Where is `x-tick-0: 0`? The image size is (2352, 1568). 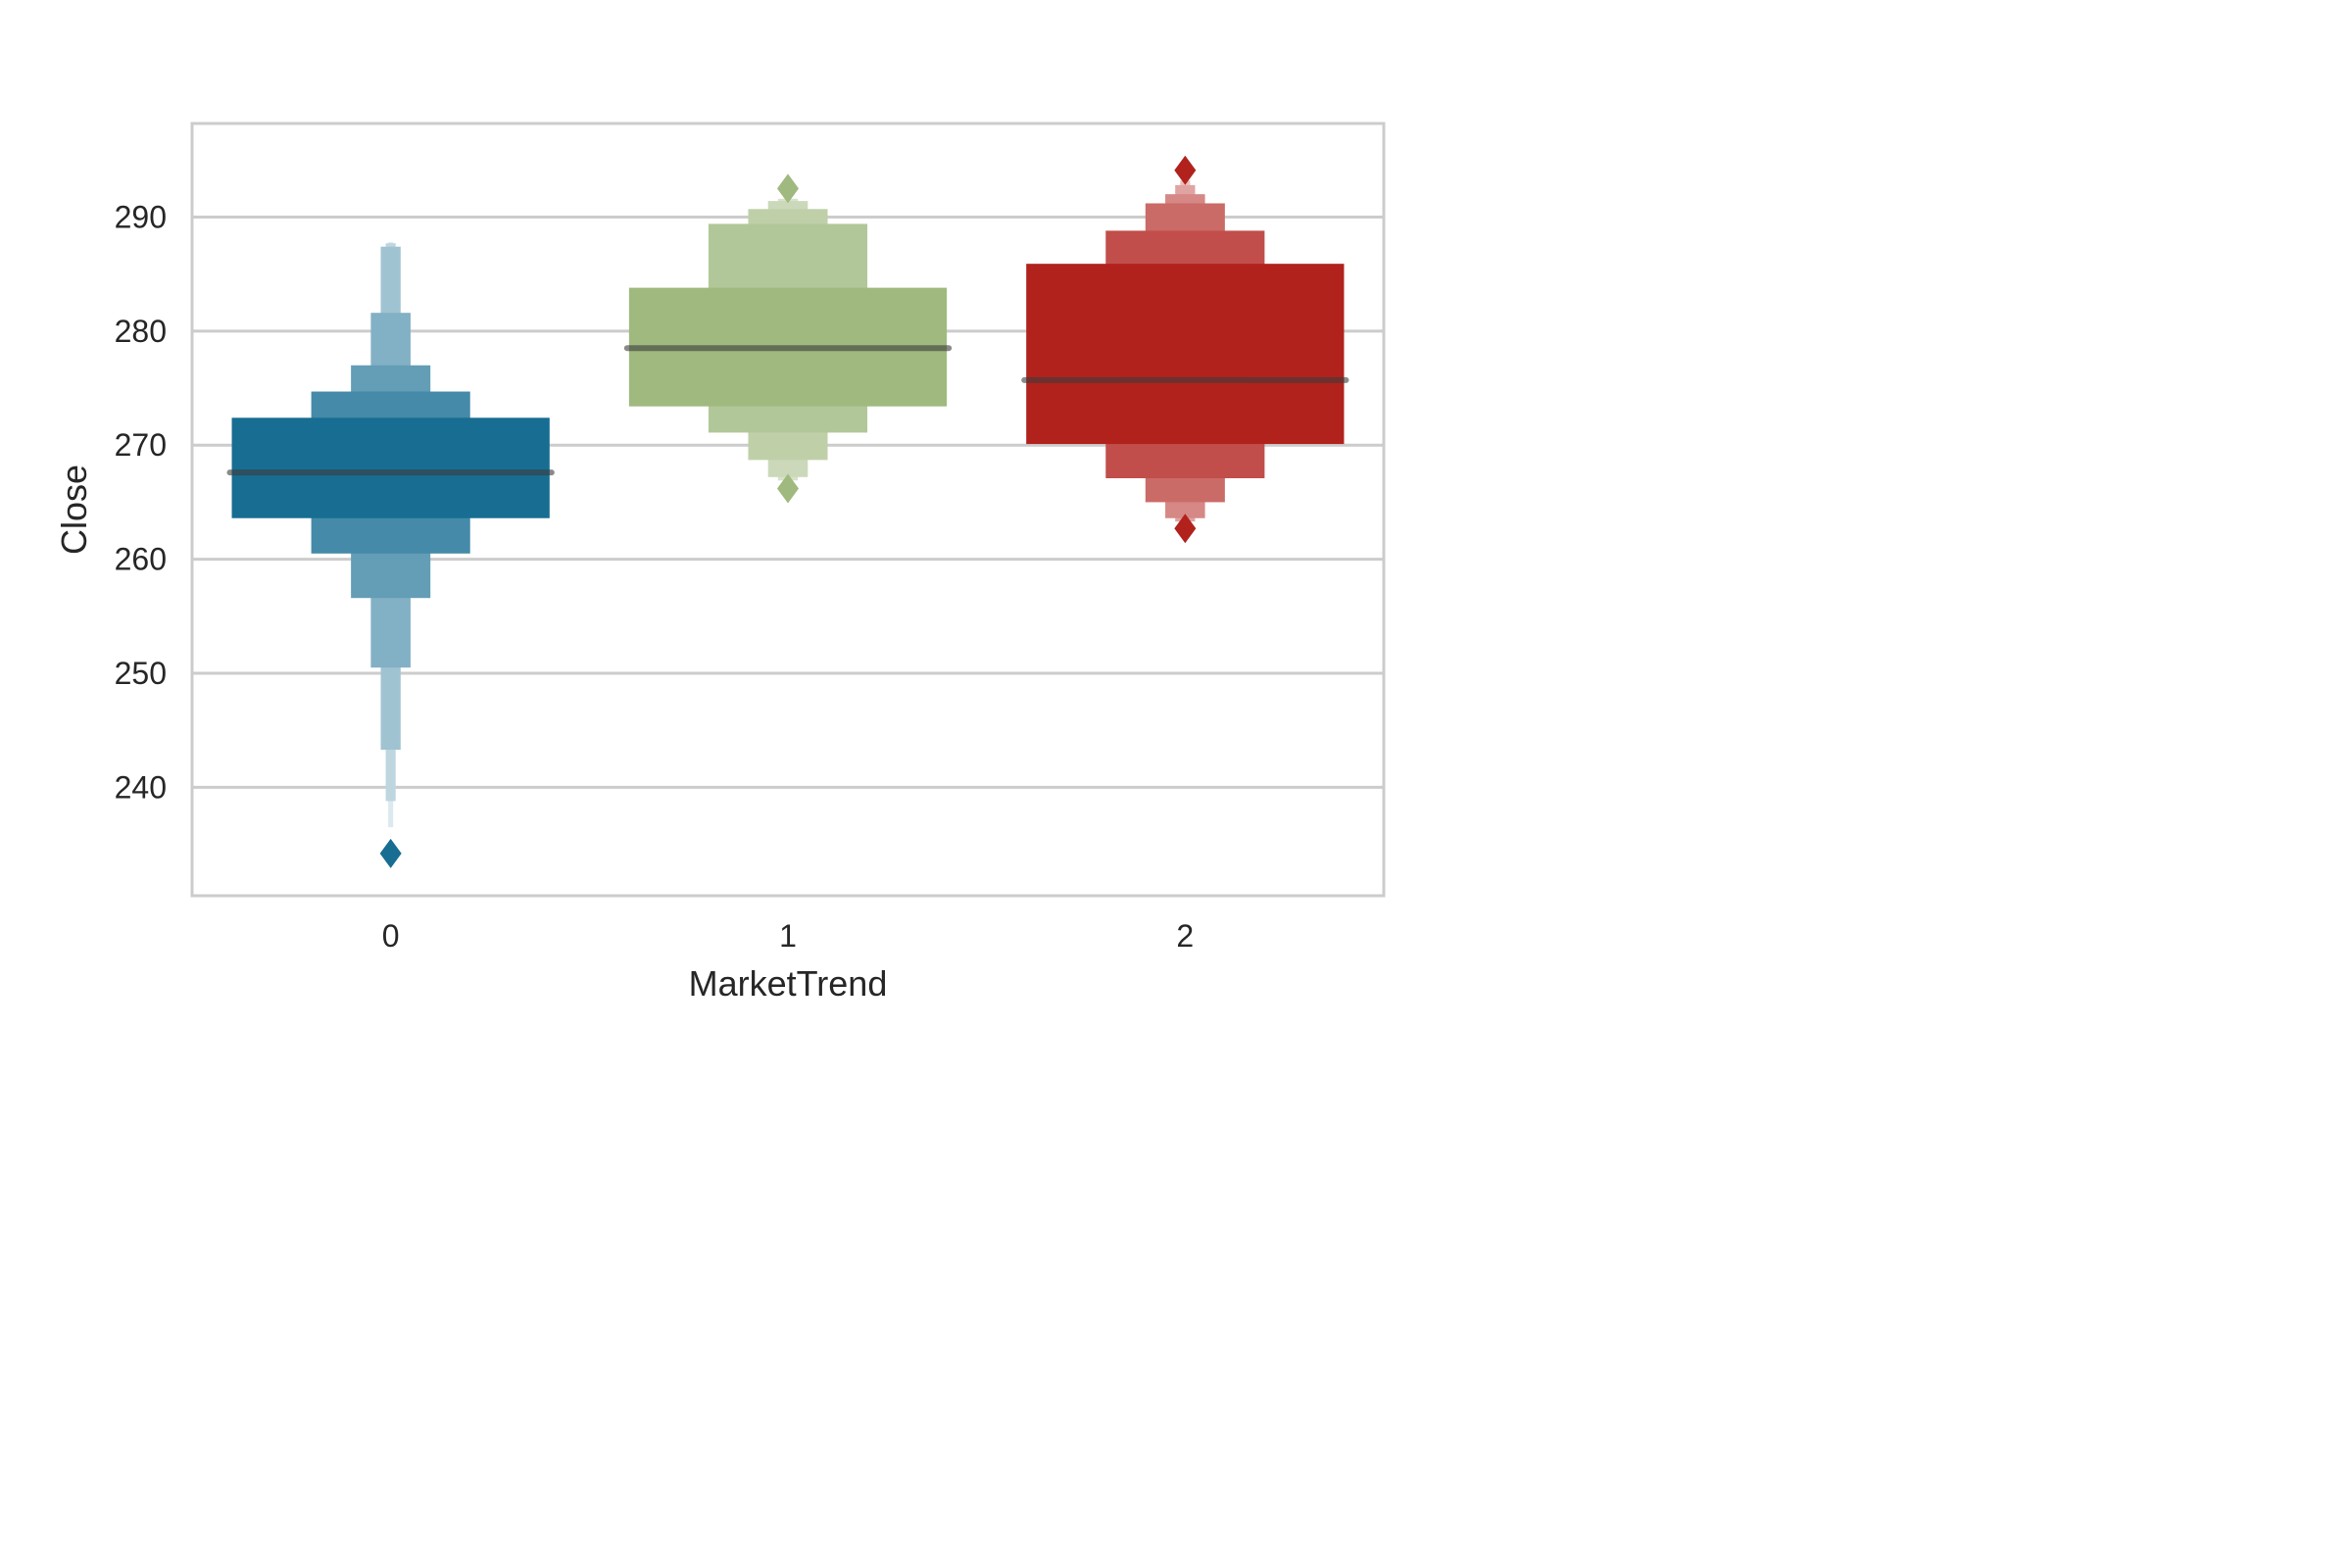
x-tick-0: 0 is located at coordinates (391, 936).